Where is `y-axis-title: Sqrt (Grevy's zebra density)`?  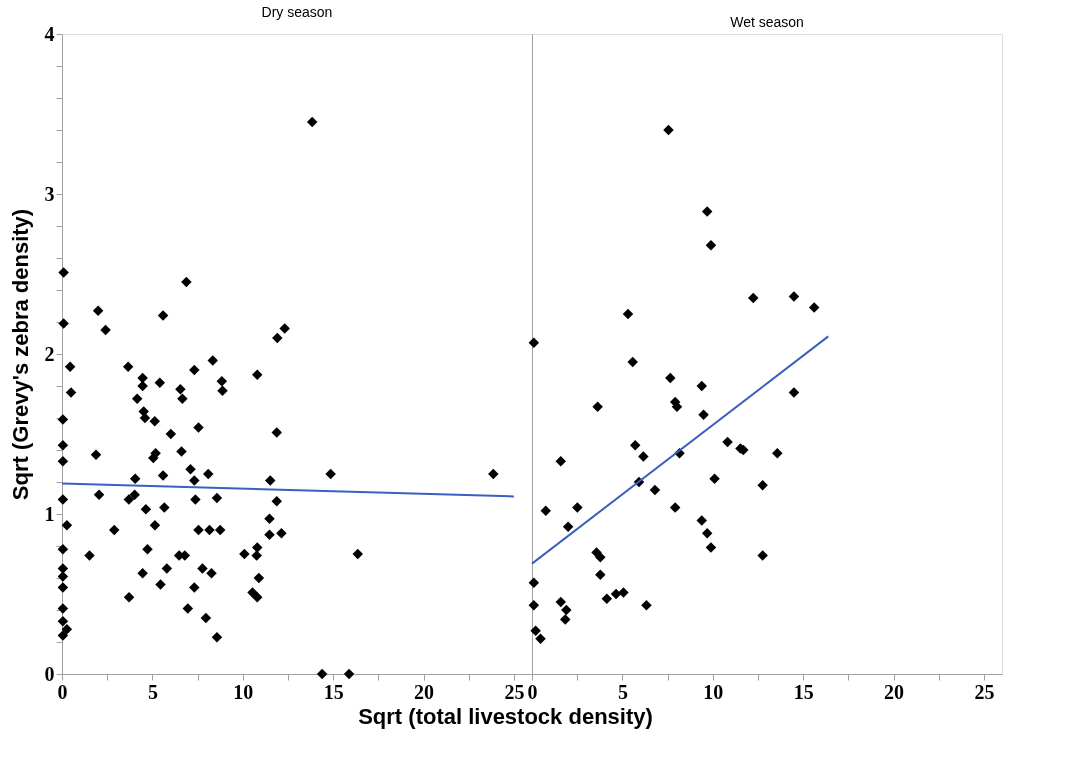 y-axis-title: Sqrt (Grevy's zebra density) is located at coordinates (20, 354).